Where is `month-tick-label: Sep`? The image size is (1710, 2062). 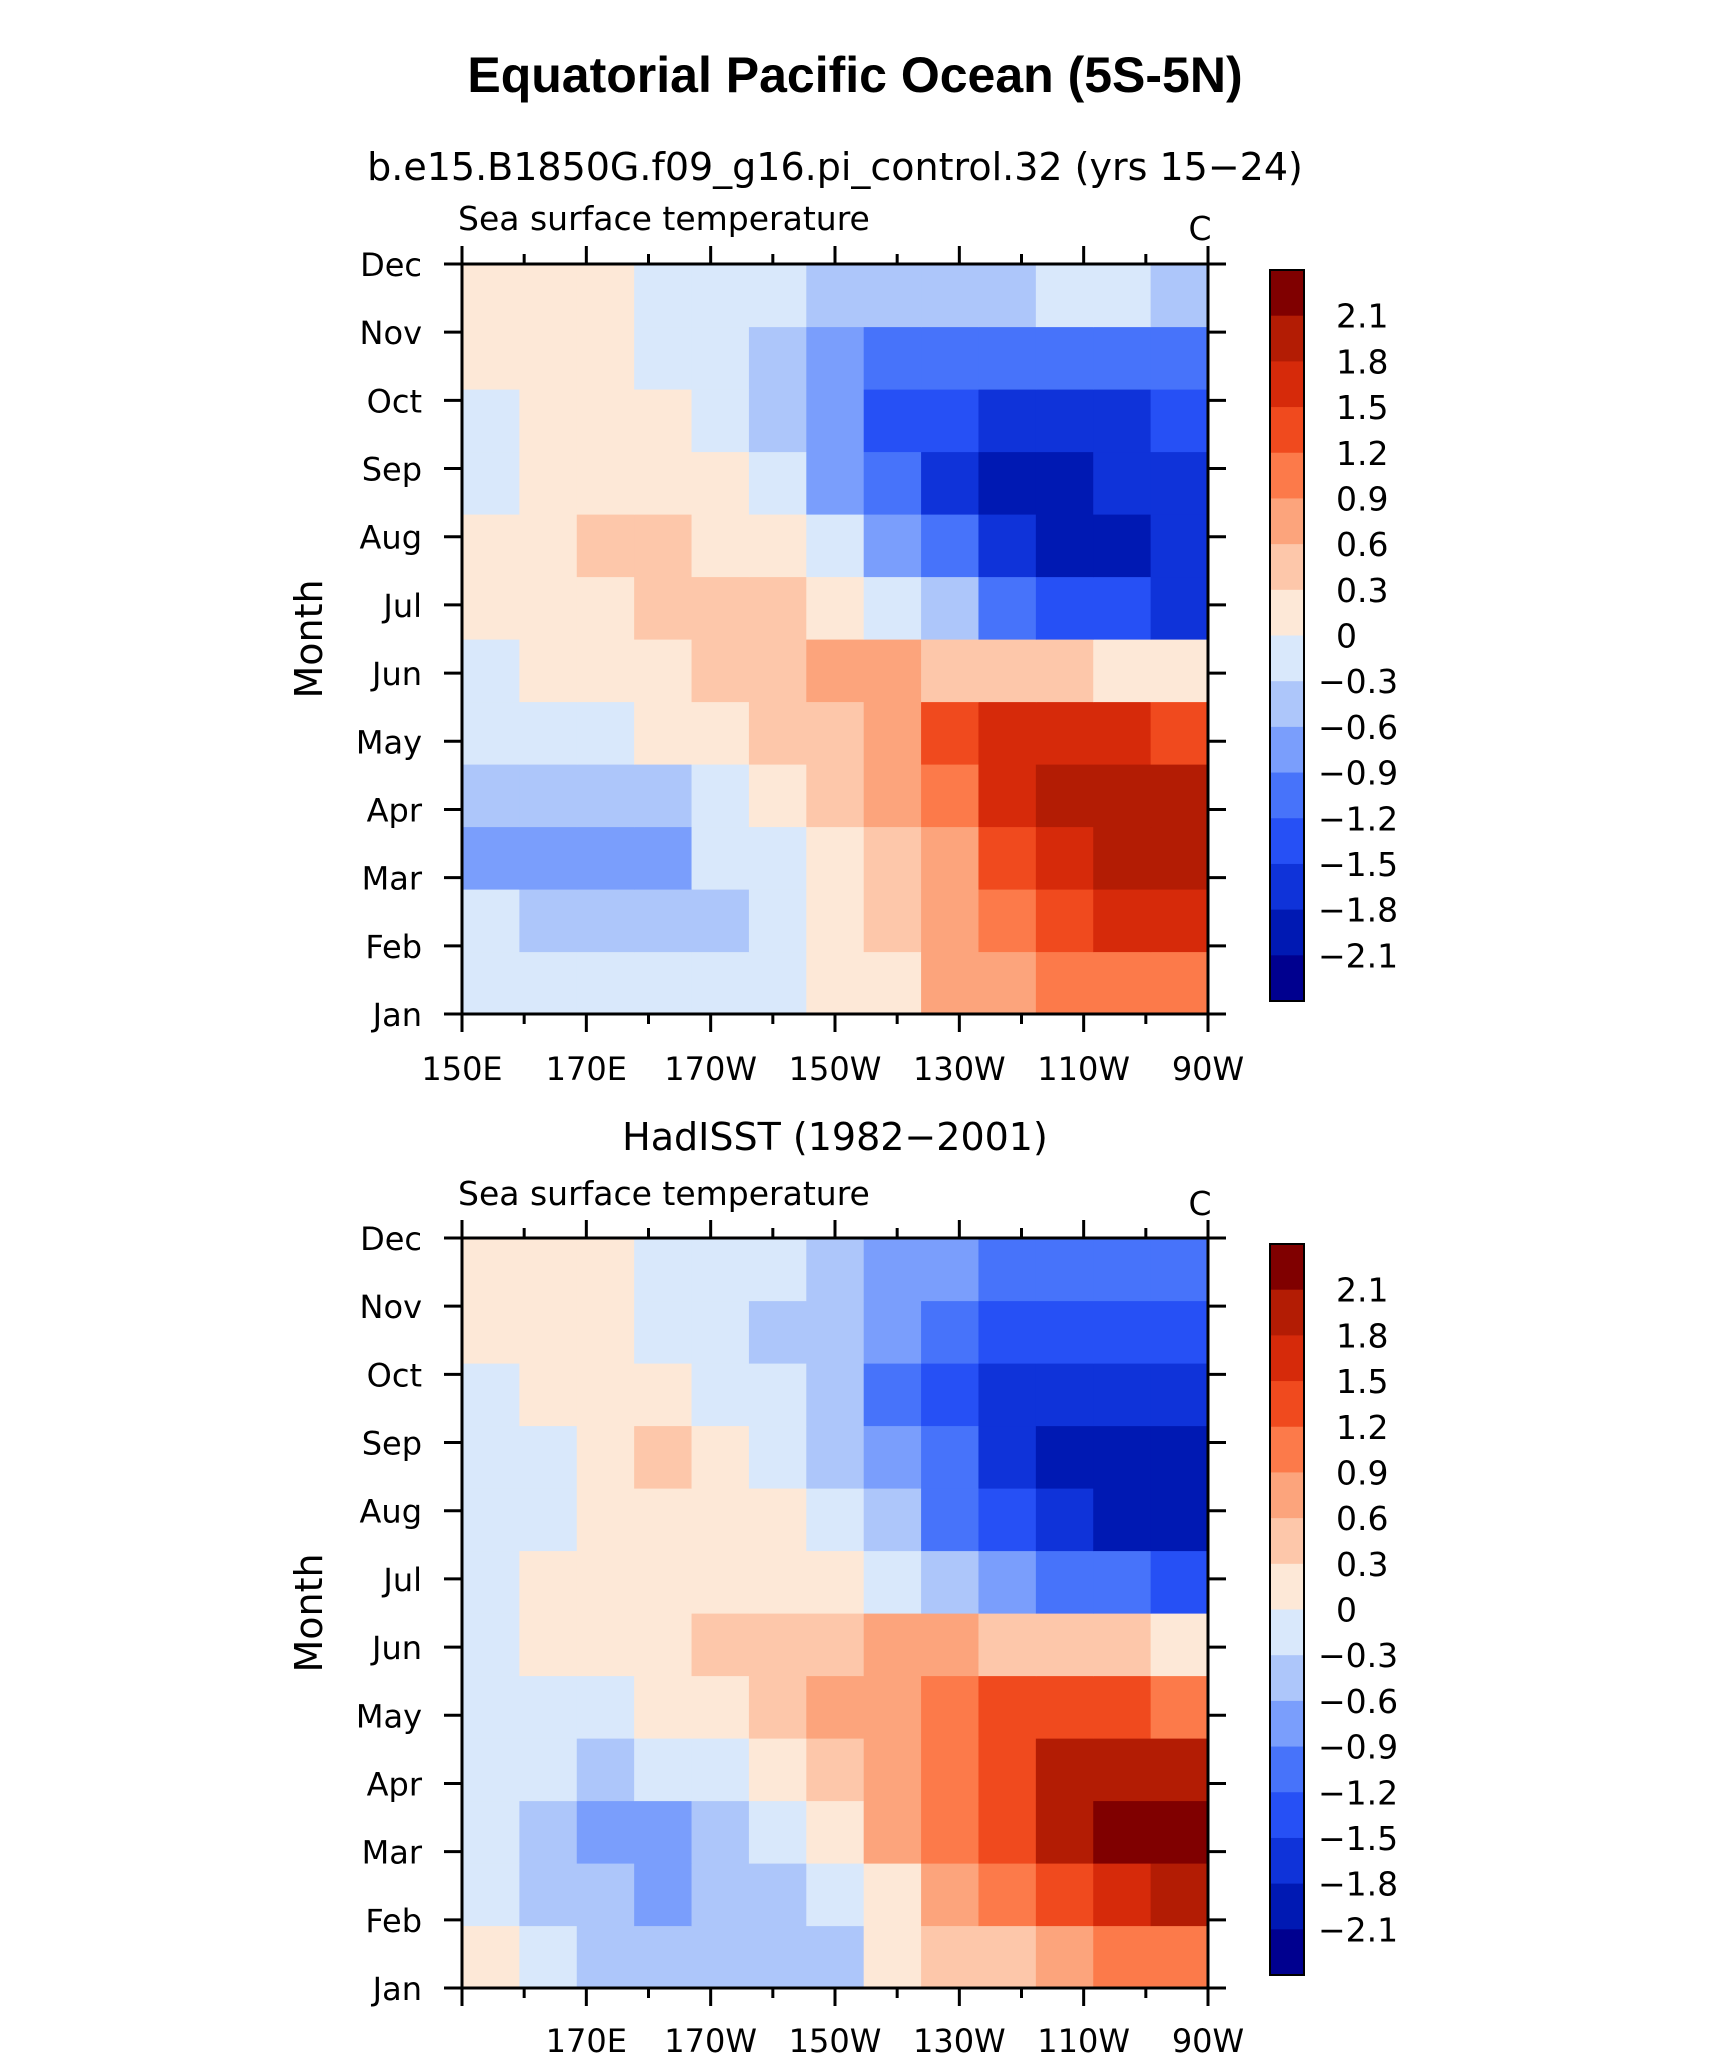
month-tick-label: Sep is located at coordinates (392, 470).